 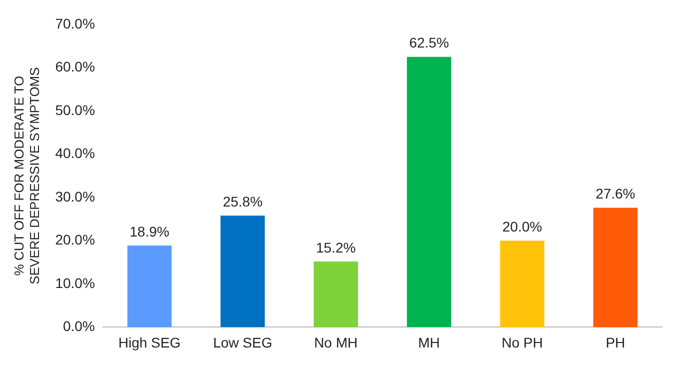 What do you see at coordinates (336, 247) in the screenshot?
I see `data-label: 15.2%` at bounding box center [336, 247].